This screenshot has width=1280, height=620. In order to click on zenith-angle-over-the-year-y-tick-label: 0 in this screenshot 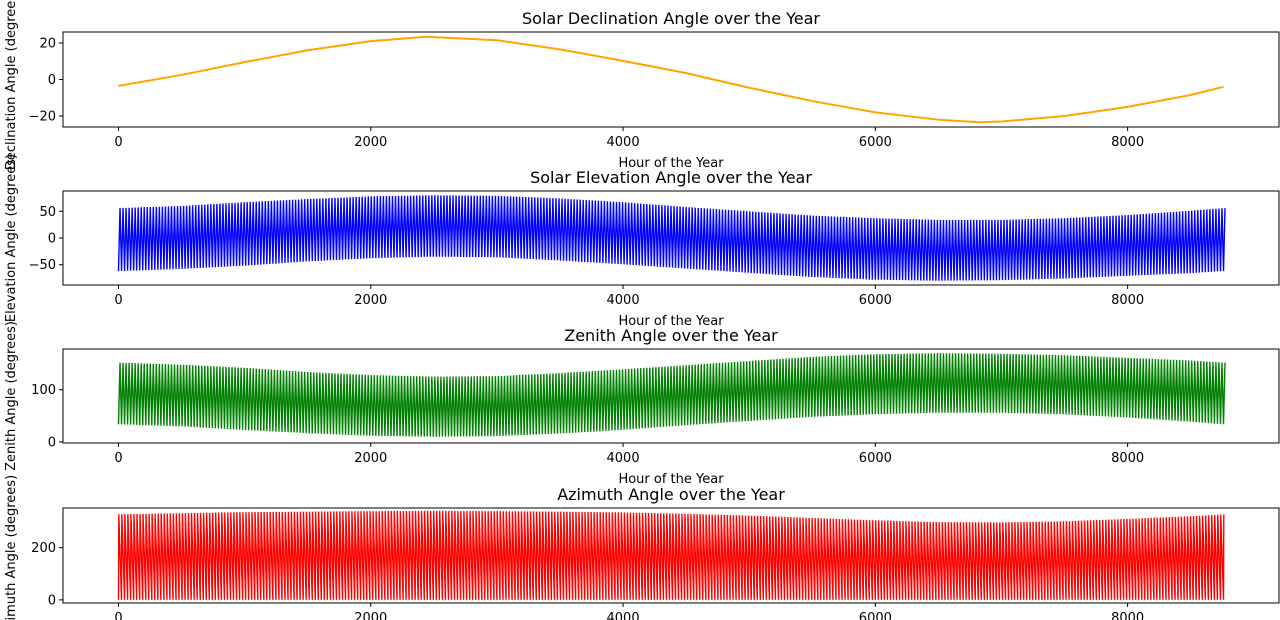, I will do `click(52, 442)`.